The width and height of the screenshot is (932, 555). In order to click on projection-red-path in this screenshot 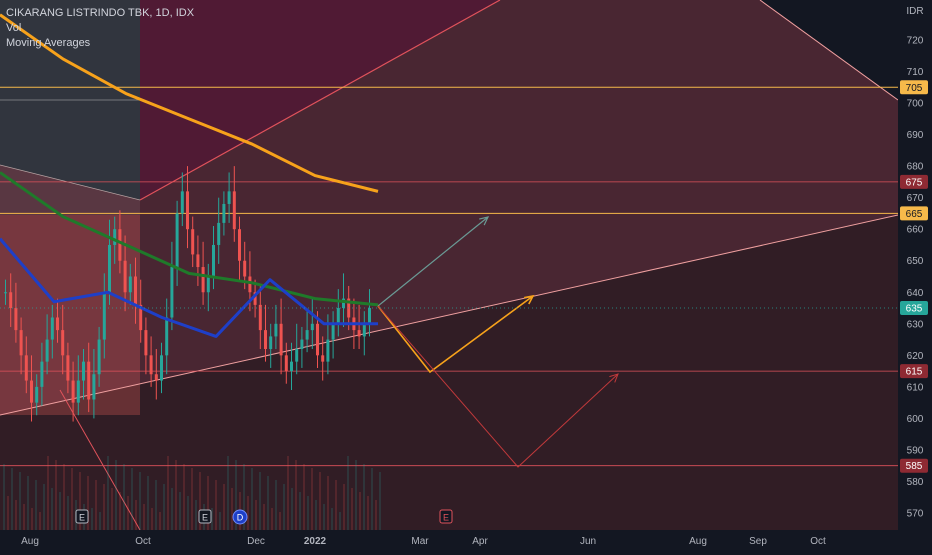, I will do `click(498, 386)`.